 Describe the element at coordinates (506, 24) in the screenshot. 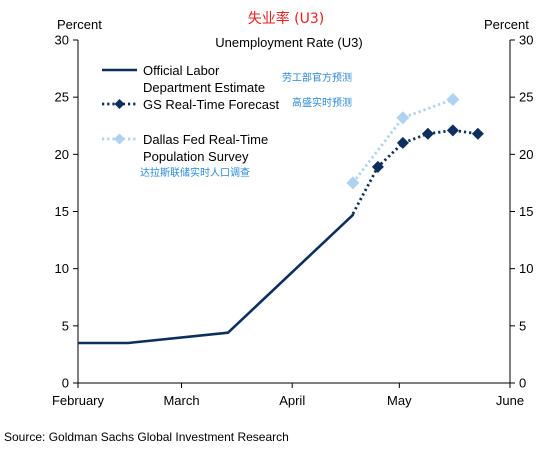

I see `y-axis-right-unit: Percent` at that location.